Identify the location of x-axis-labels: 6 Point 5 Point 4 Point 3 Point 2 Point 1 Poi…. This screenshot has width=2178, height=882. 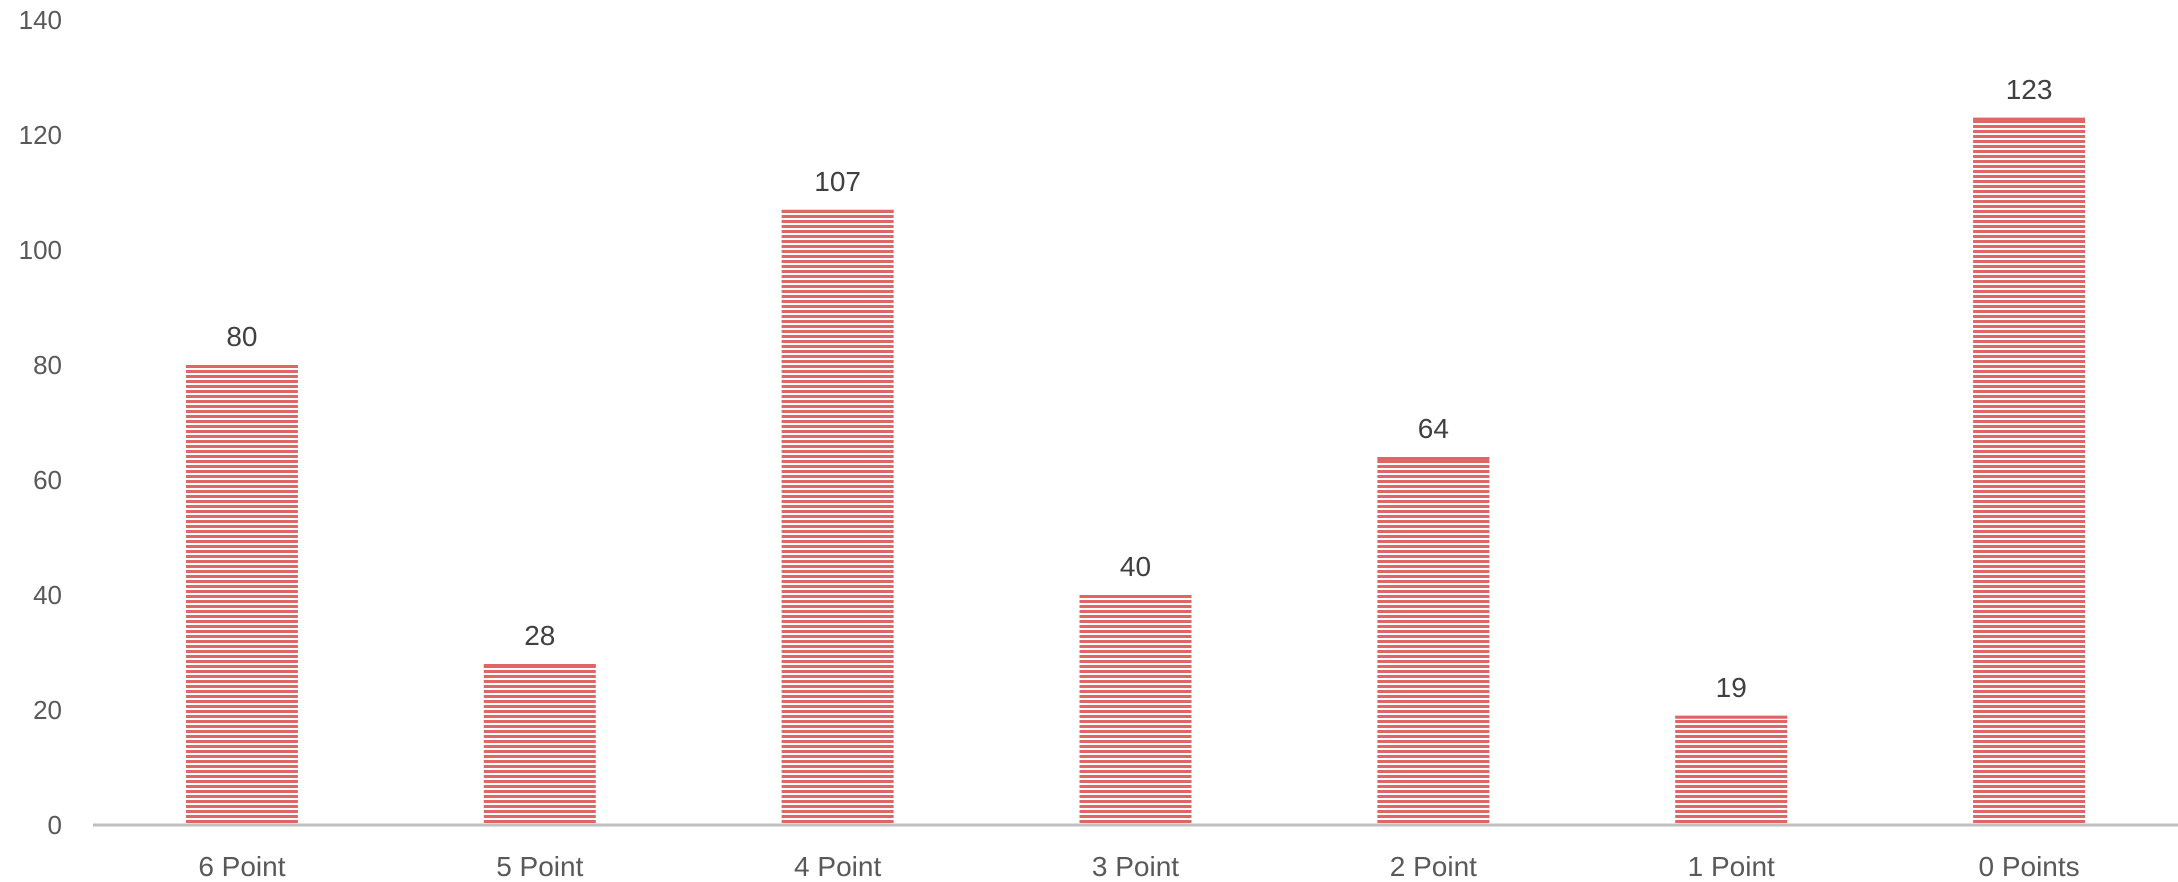
(1138, 866).